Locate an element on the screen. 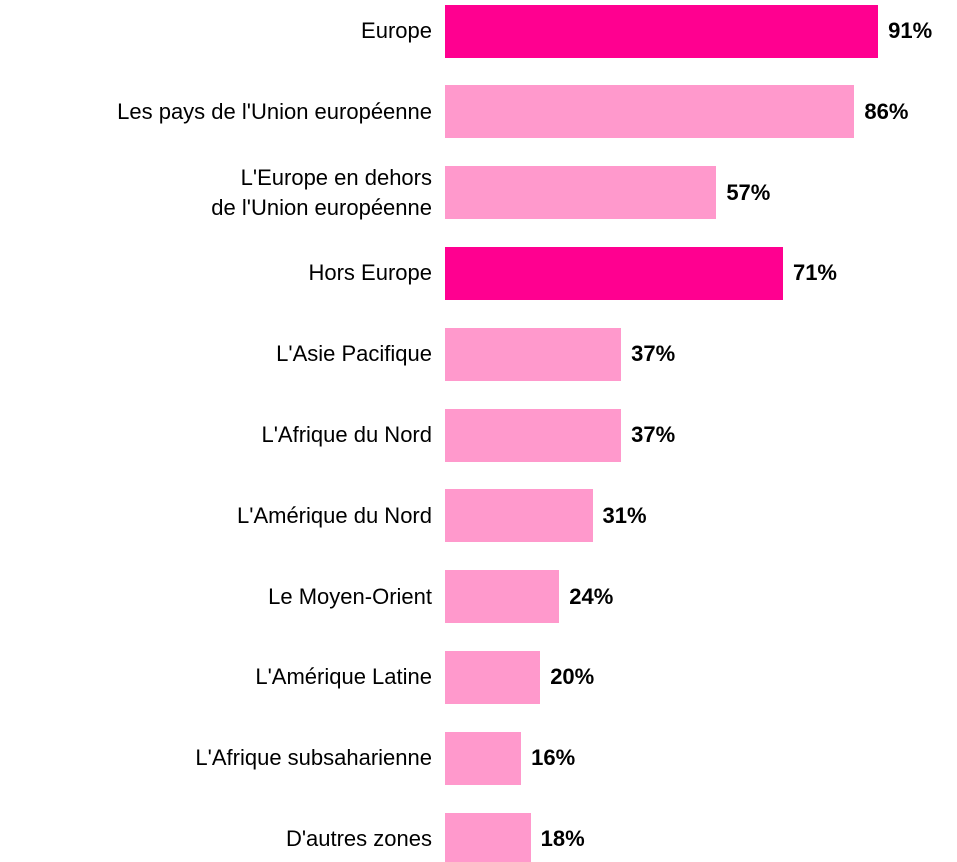  category-label: Hors Europe is located at coordinates (370, 273).